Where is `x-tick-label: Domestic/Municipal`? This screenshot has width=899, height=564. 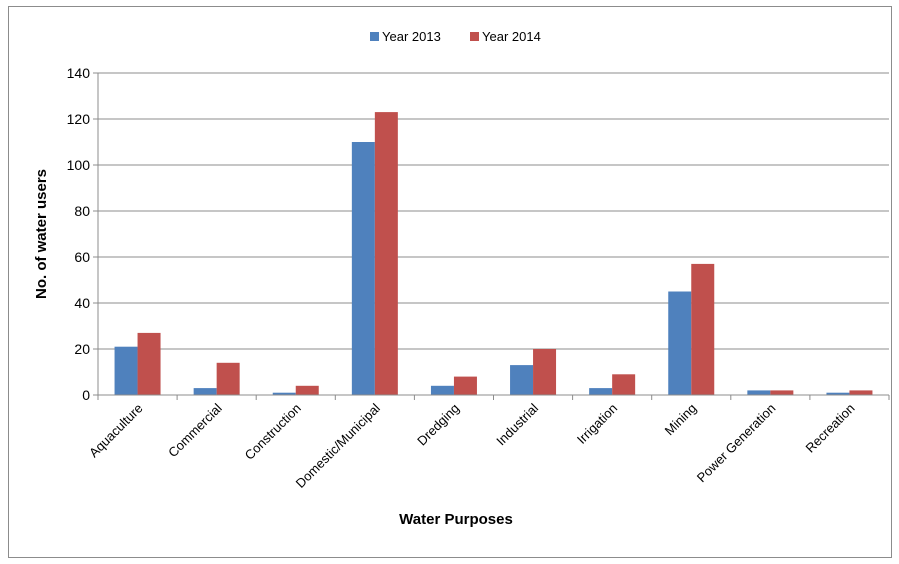 x-tick-label: Domestic/Municipal is located at coordinates (338, 445).